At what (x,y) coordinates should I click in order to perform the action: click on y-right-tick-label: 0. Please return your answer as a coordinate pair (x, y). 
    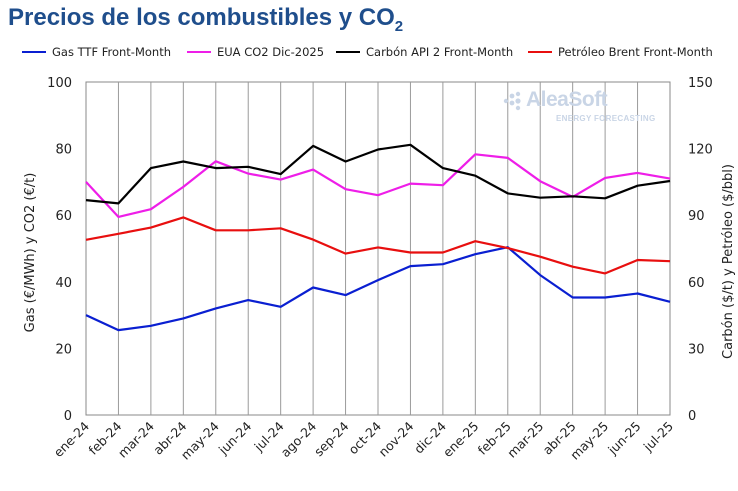
    Looking at the image, I should click on (692, 416).